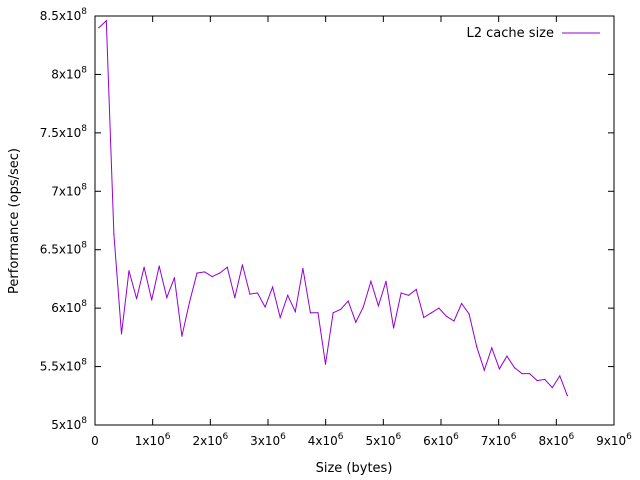  What do you see at coordinates (207, 441) in the screenshot?
I see `x-tick-mantissa: 2x10` at bounding box center [207, 441].